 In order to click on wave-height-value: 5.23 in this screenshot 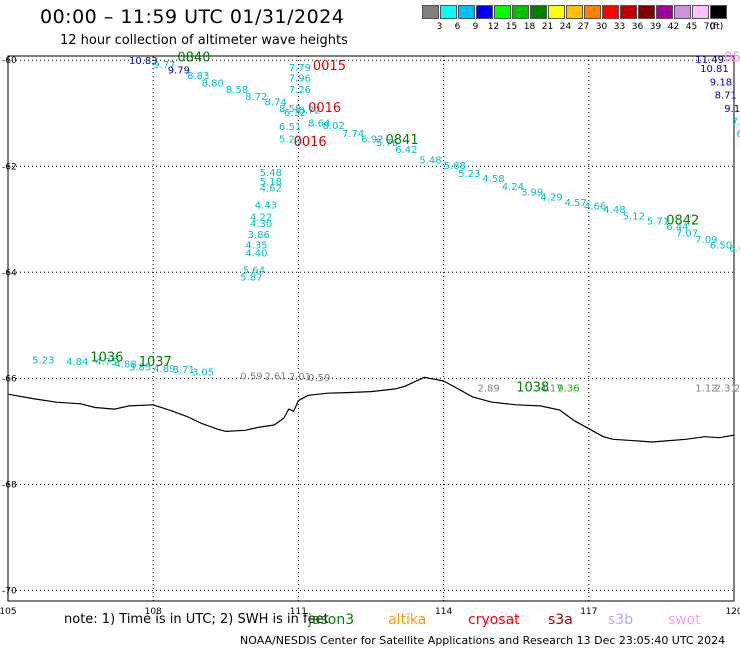, I will do `click(469, 174)`.